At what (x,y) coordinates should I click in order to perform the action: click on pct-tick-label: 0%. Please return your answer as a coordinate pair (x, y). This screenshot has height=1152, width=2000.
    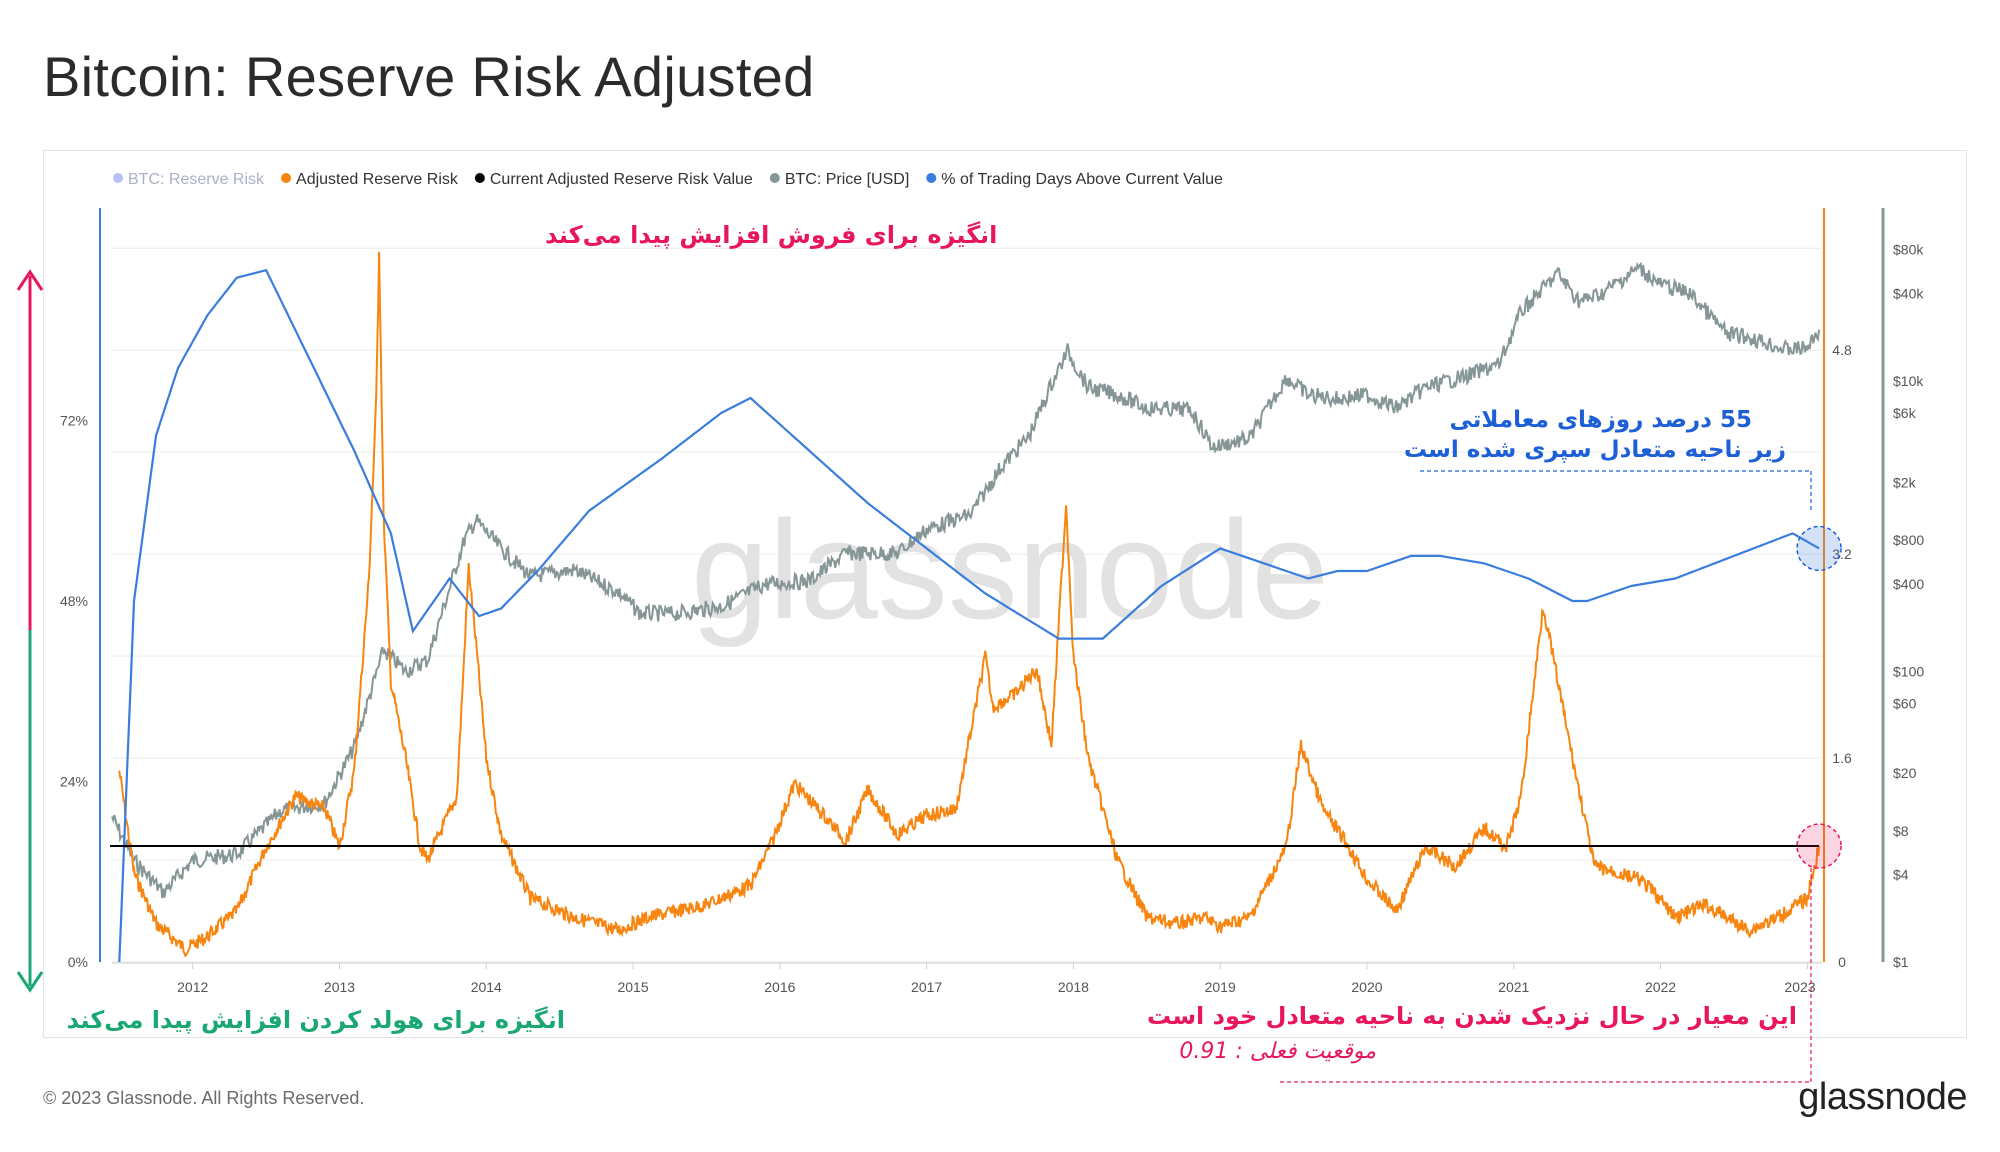
    Looking at the image, I should click on (78, 962).